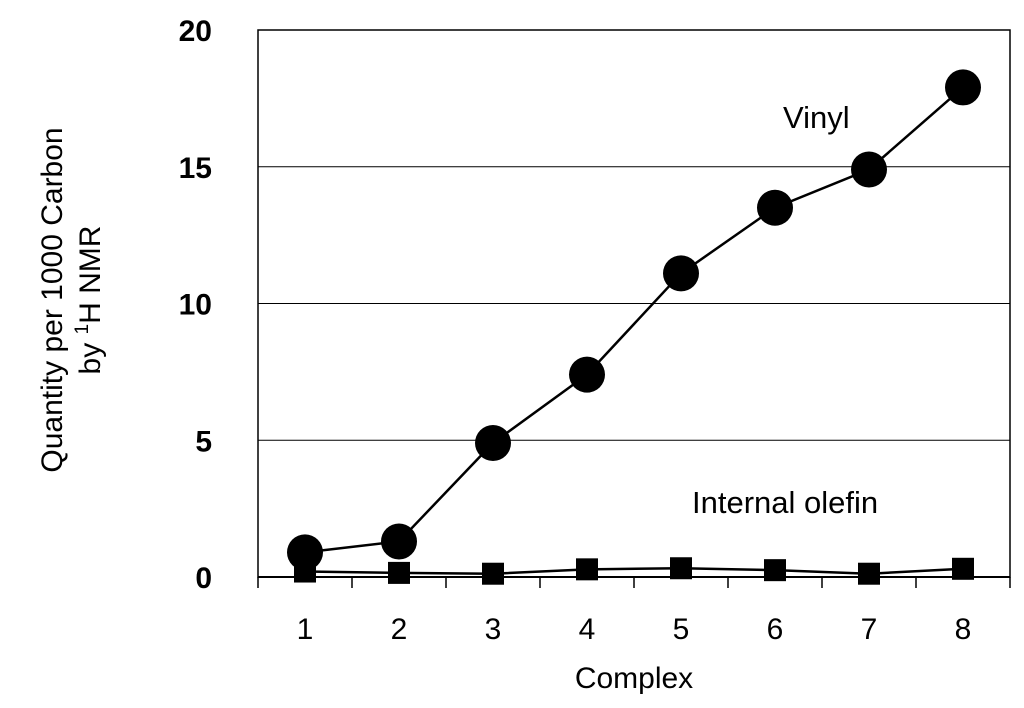  I want to click on x-tick-label: 2, so click(399, 629).